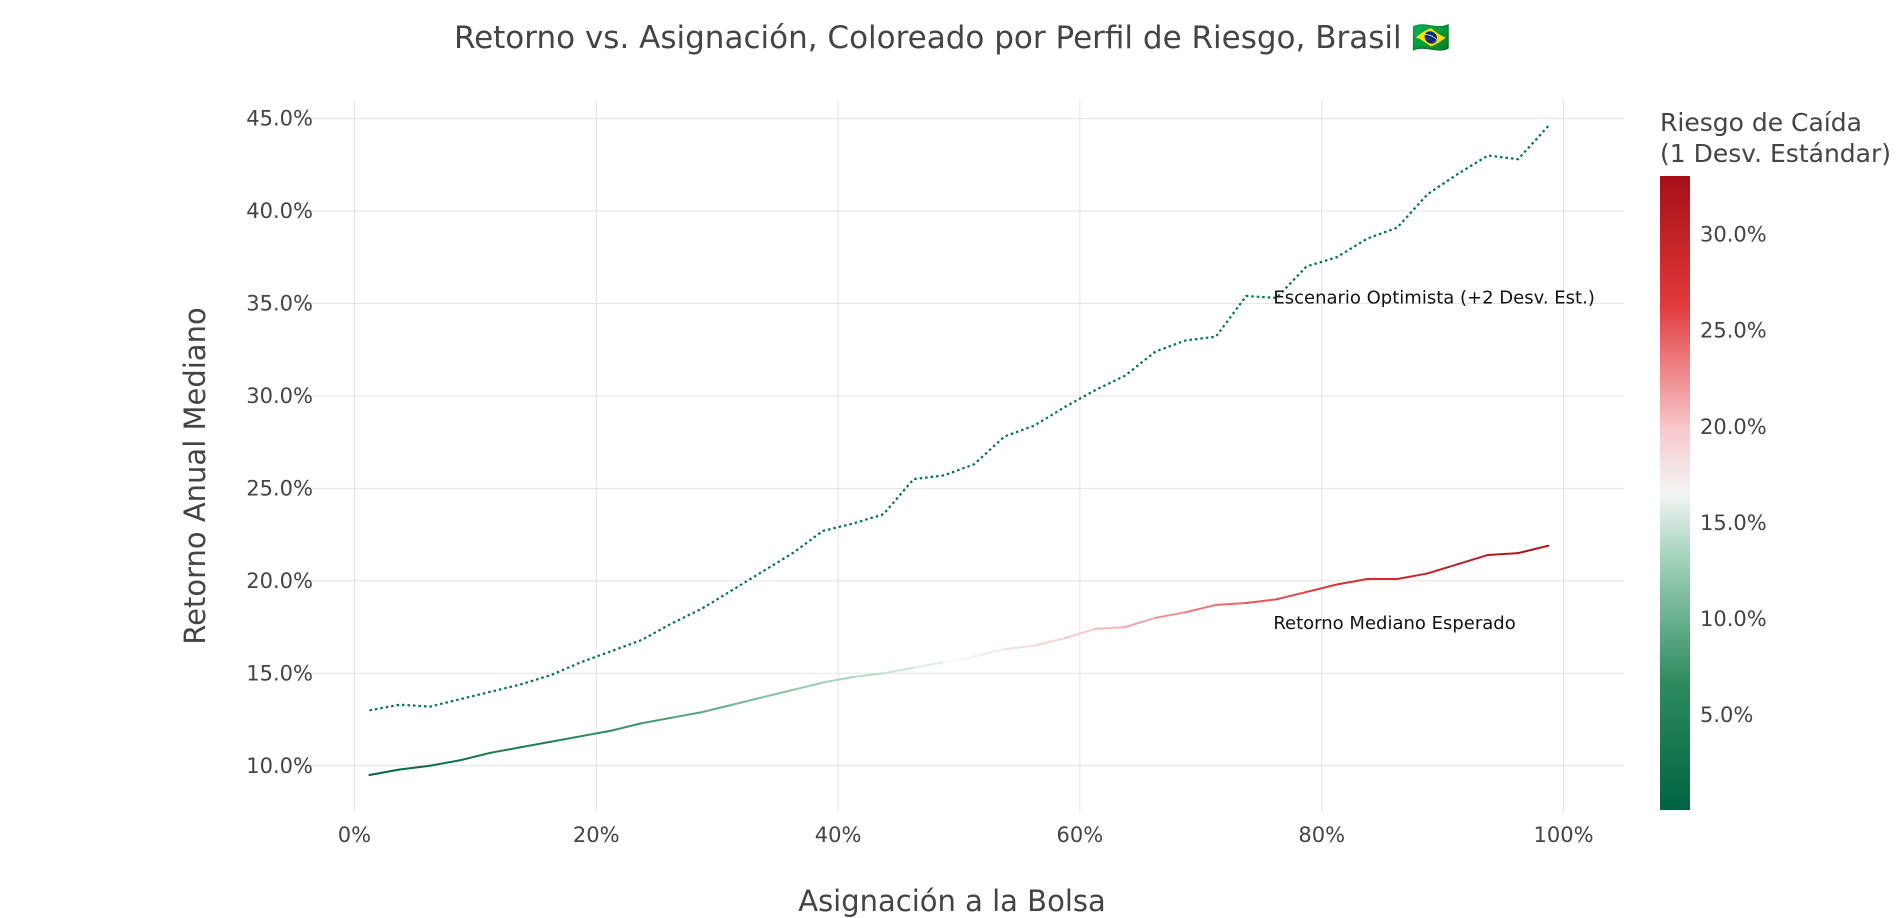 Image resolution: width=1904 pixels, height=918 pixels. I want to click on x-tick-label: 80%, so click(1321, 835).